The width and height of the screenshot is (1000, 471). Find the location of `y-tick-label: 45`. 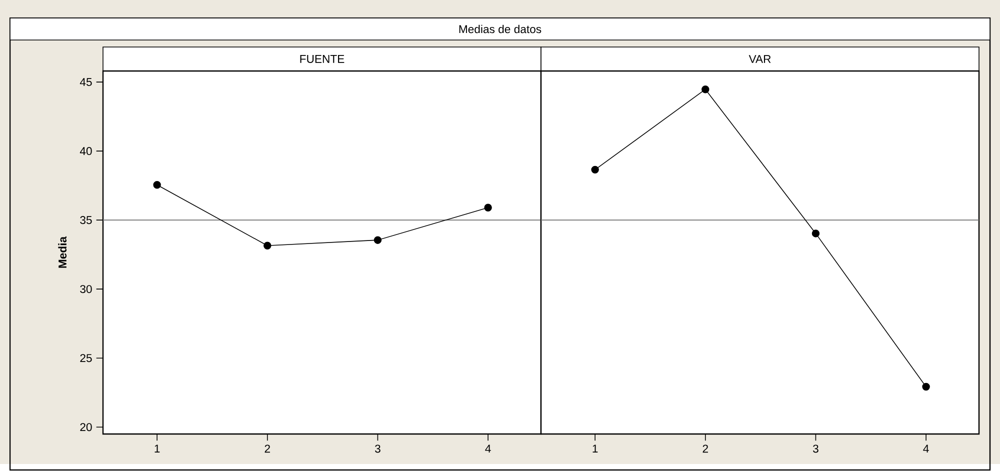

y-tick-label: 45 is located at coordinates (86, 82).